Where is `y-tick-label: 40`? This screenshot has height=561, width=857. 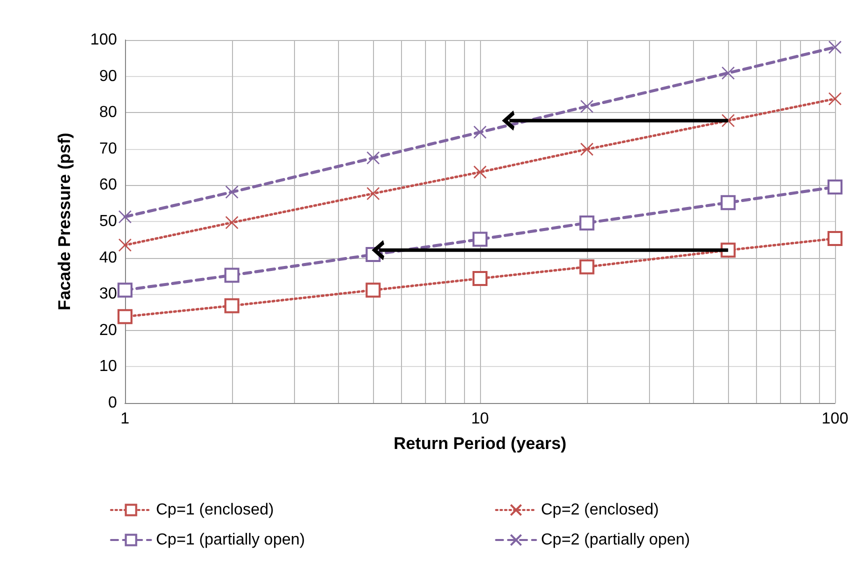
y-tick-label: 40 is located at coordinates (108, 257).